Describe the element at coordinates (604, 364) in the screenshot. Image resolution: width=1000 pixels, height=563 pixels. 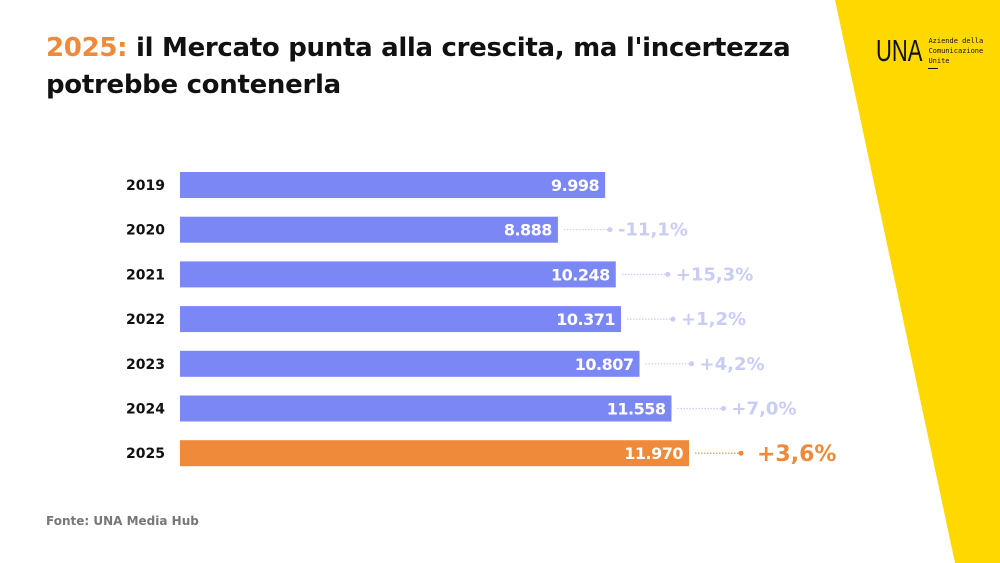
I see `value-label: 10.807` at that location.